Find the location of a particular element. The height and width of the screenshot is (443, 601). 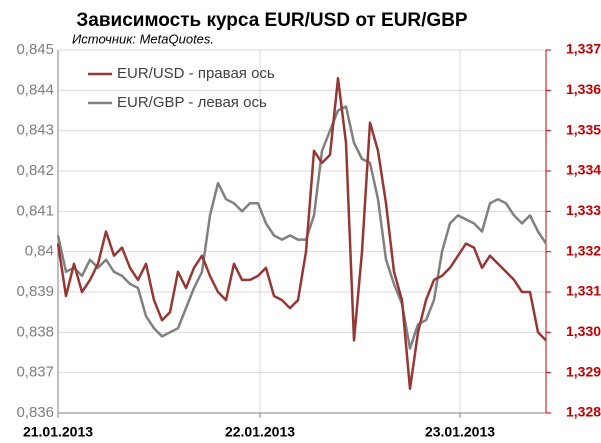

y2-tick-label: 1,328 is located at coordinates (583, 412).